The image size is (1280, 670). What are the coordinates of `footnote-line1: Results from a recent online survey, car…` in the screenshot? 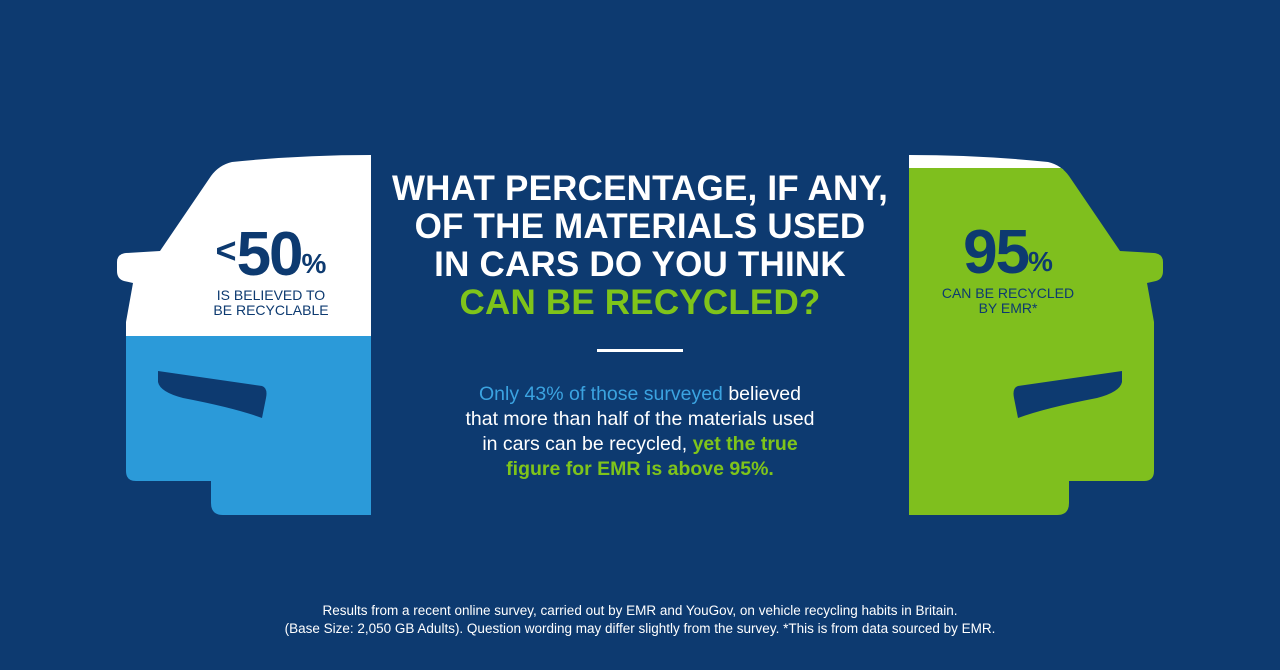 It's located at (640, 610).